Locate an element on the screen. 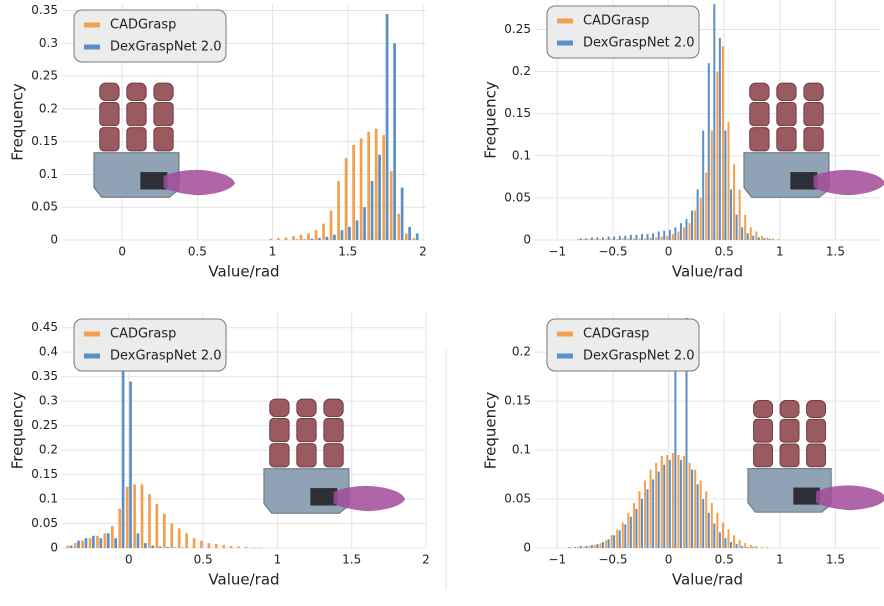 The image size is (884, 606). y-tick-label: 0 is located at coordinates (527, 548).